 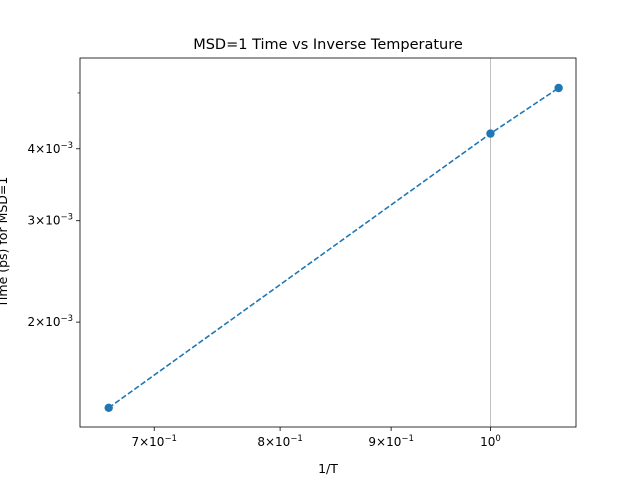 What do you see at coordinates (391, 441) in the screenshot?
I see `x-tick-label-2: 9×10−1` at bounding box center [391, 441].